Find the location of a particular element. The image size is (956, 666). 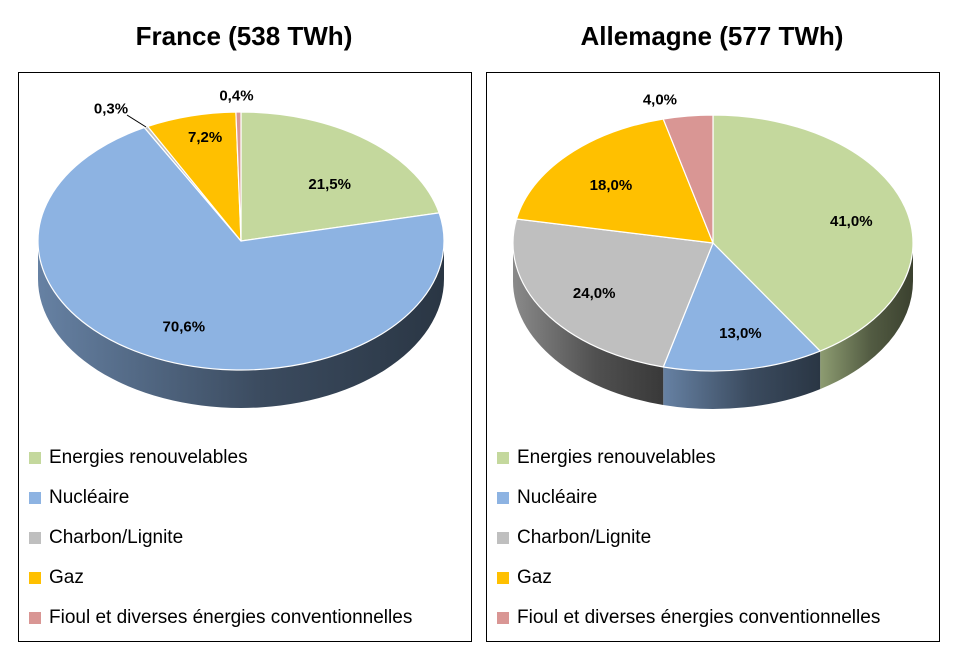

chart-title-allemagne: Allemagne (577 TWh) is located at coordinates (712, 36).